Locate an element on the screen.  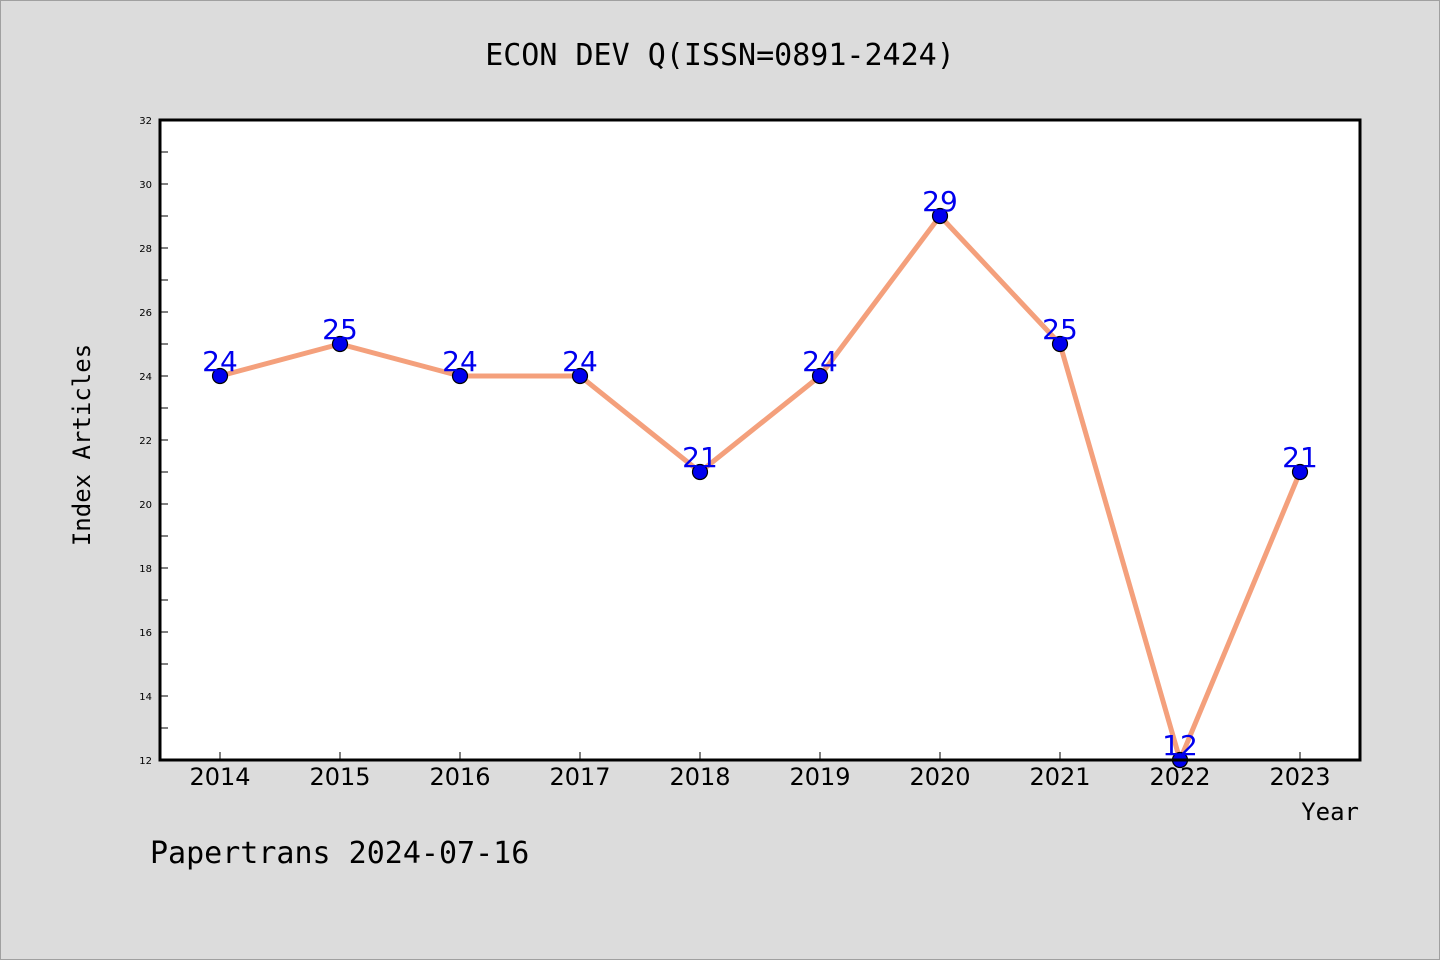
y-tick-label: 30 is located at coordinates (145, 185).